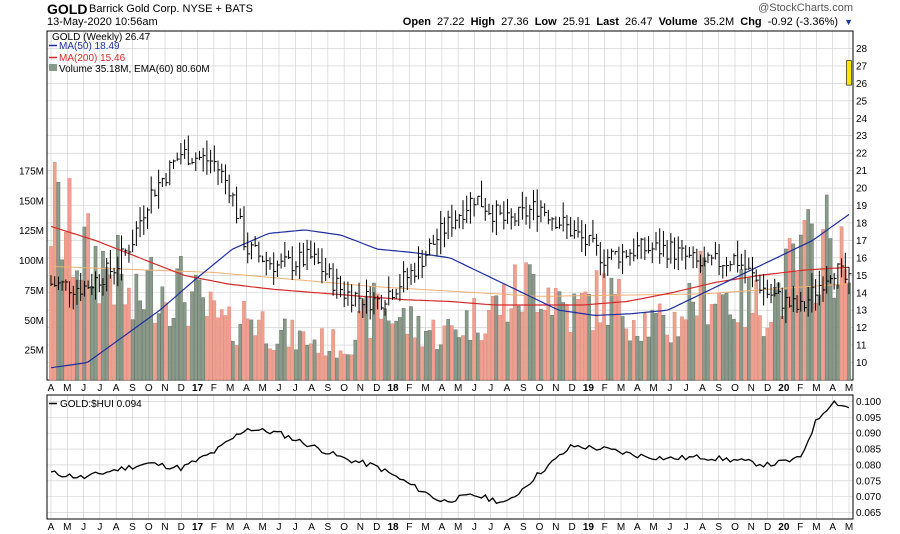  What do you see at coordinates (198, 527) in the screenshot?
I see `x-tick-label: 17` at bounding box center [198, 527].